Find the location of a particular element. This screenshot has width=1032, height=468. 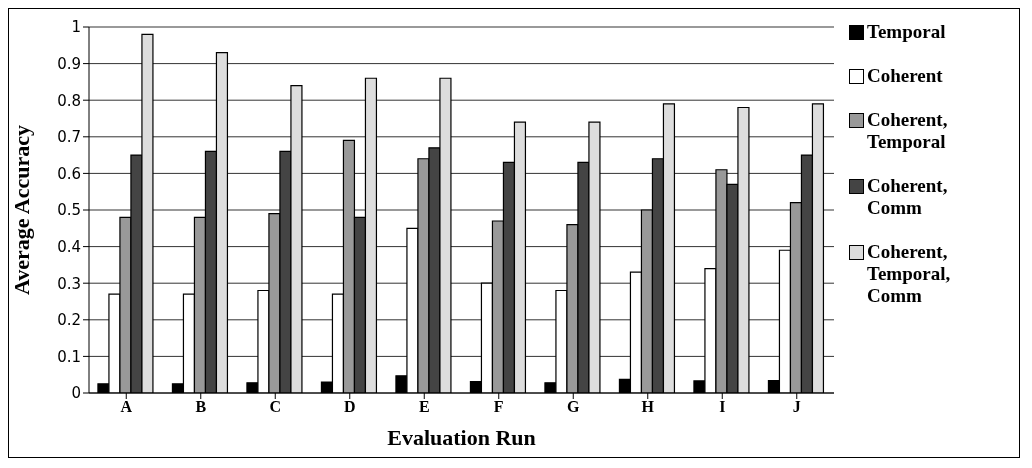

x-tick-label: E is located at coordinates (424, 407).